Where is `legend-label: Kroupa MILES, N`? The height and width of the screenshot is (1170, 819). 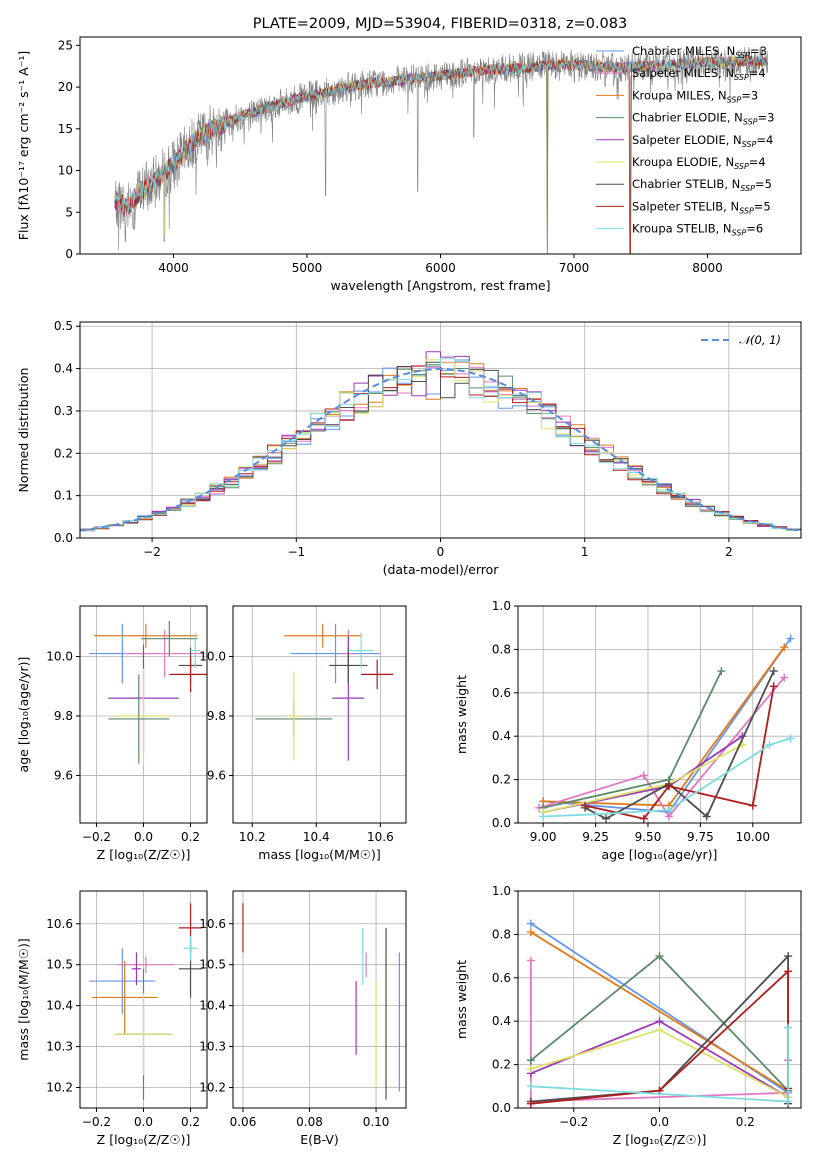 legend-label: Kroupa MILES, N is located at coordinates (679, 95).